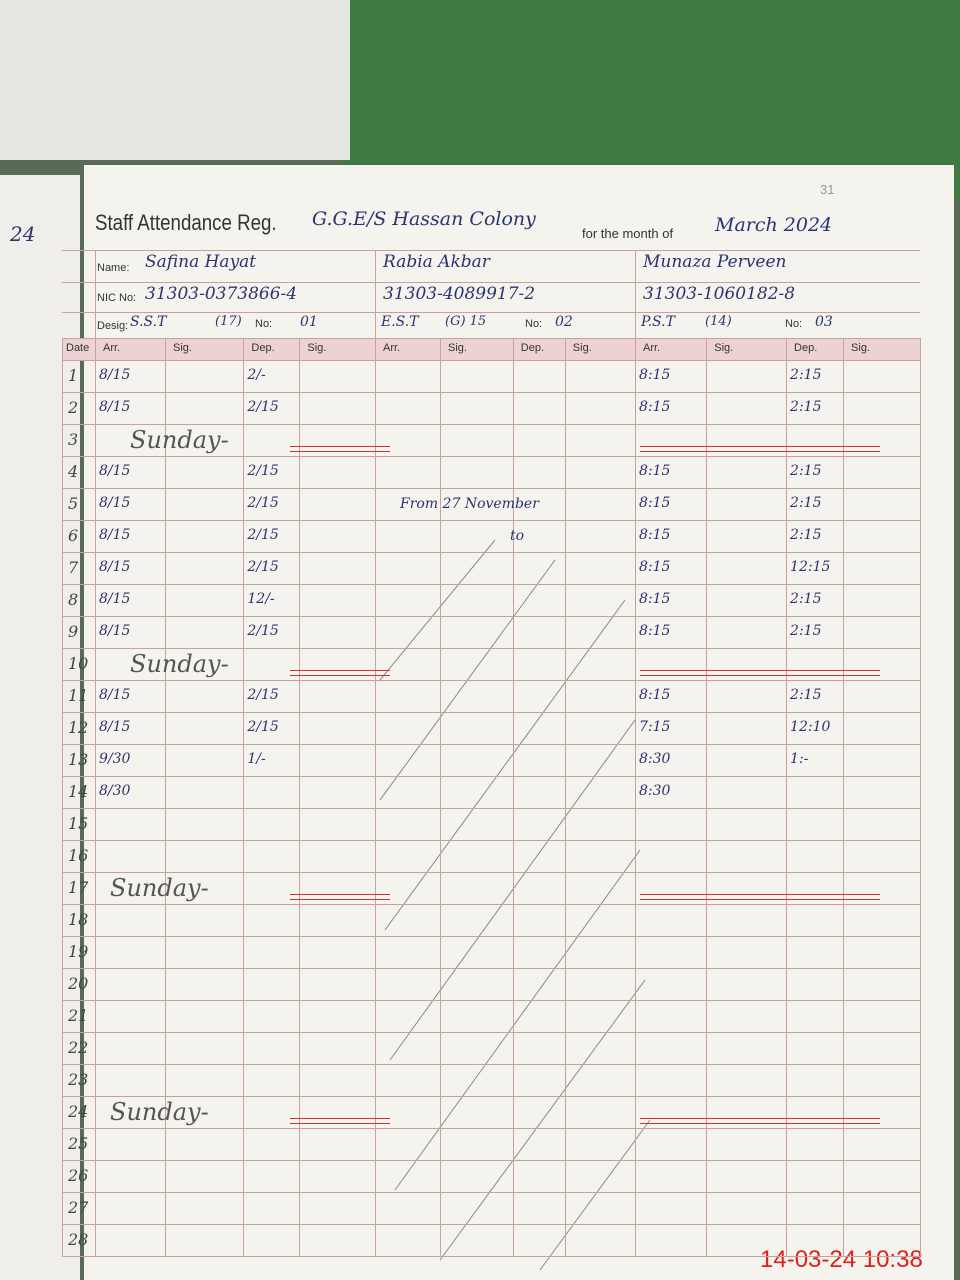 Image resolution: width=960 pixels, height=1280 pixels. Describe the element at coordinates (799, 759) in the screenshot. I see `departure: 1:-` at that location.